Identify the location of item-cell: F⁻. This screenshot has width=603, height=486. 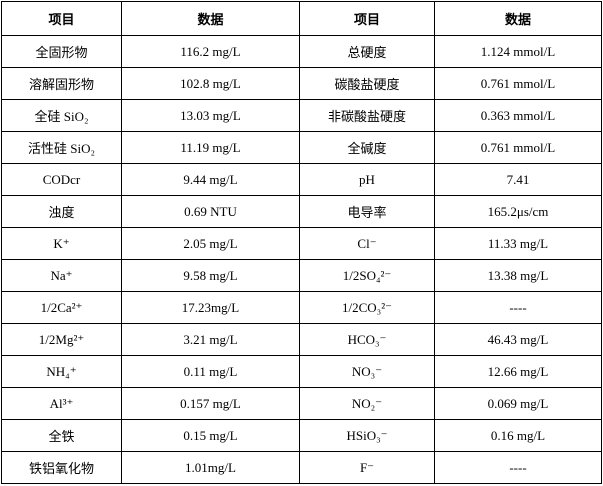
(367, 467).